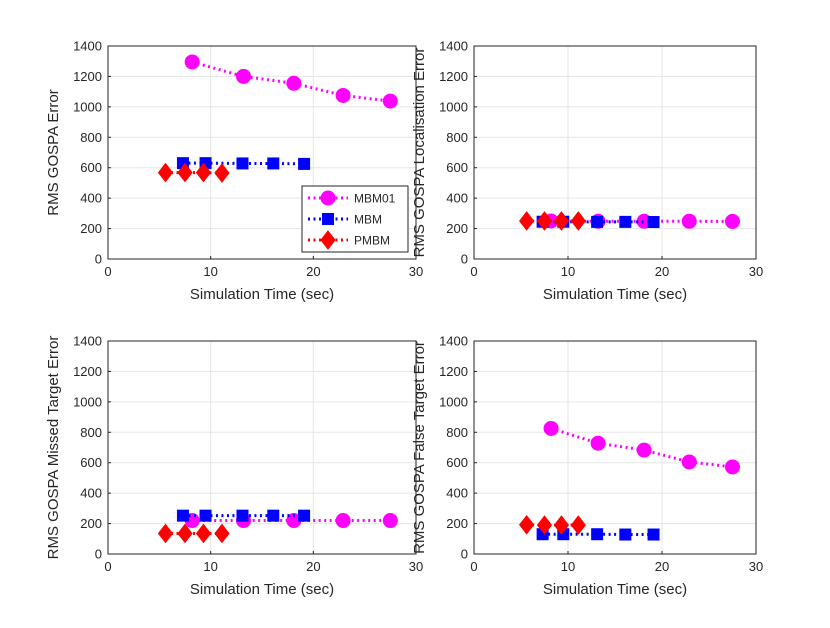 The width and height of the screenshot is (830, 628). Describe the element at coordinates (419, 153) in the screenshot. I see `panel-2-ylabel: RMS GOSPA Localisation Error` at that location.